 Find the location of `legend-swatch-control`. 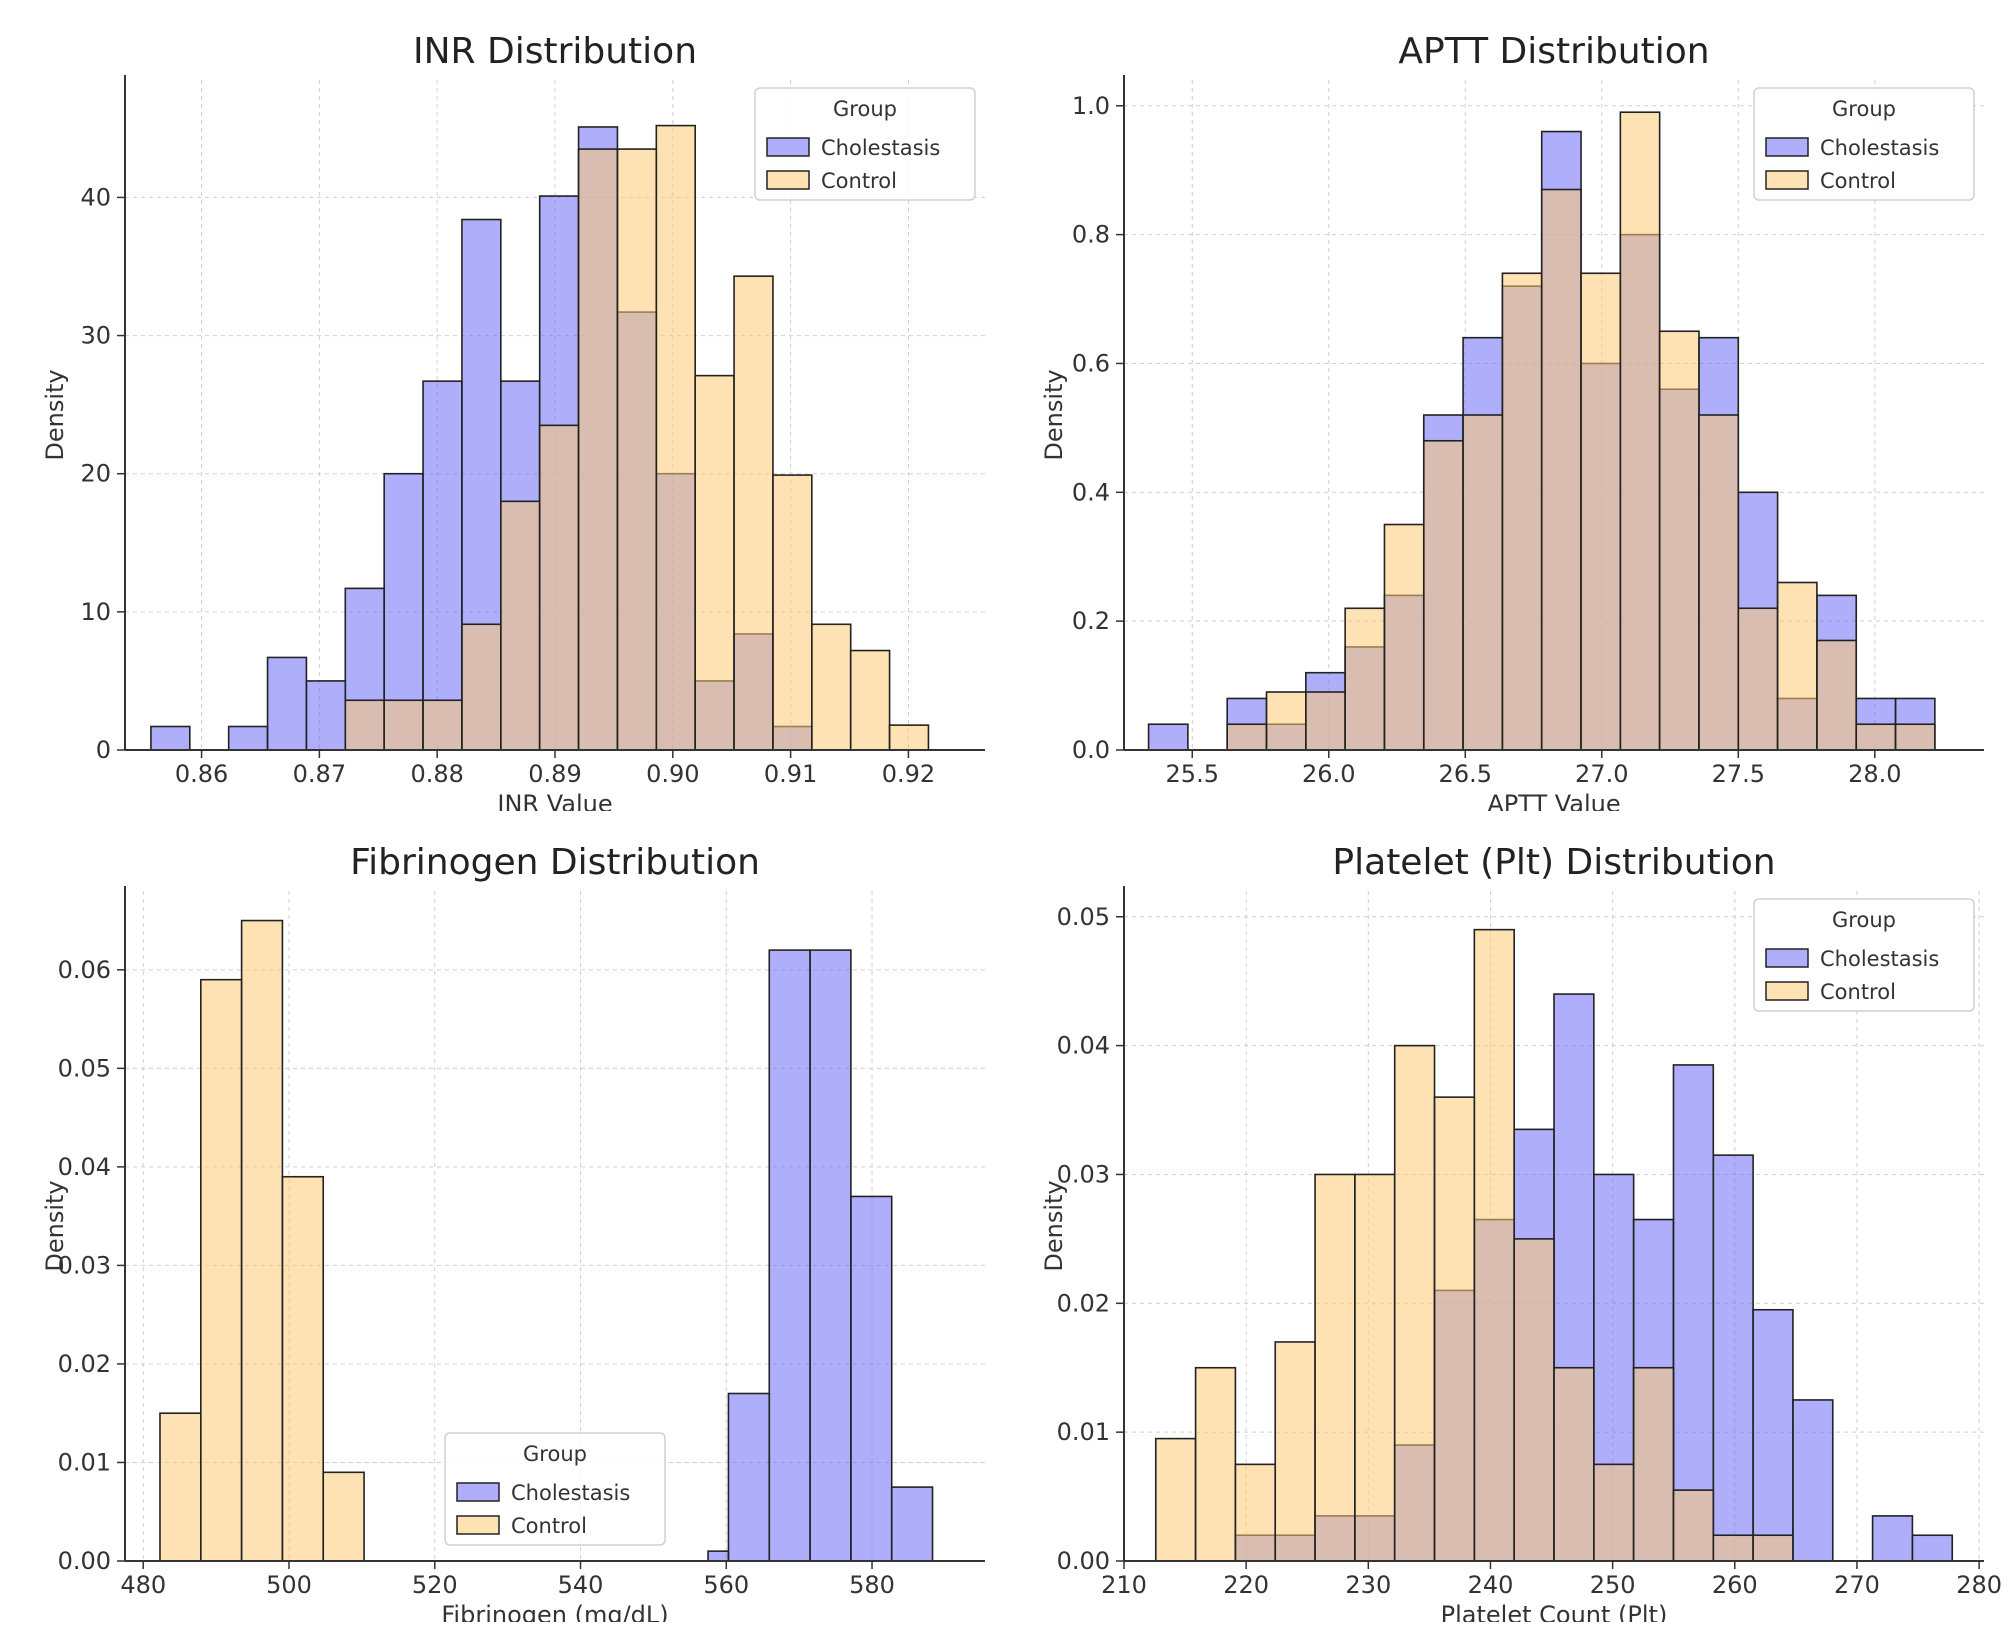

legend-swatch-control is located at coordinates (1787, 180).